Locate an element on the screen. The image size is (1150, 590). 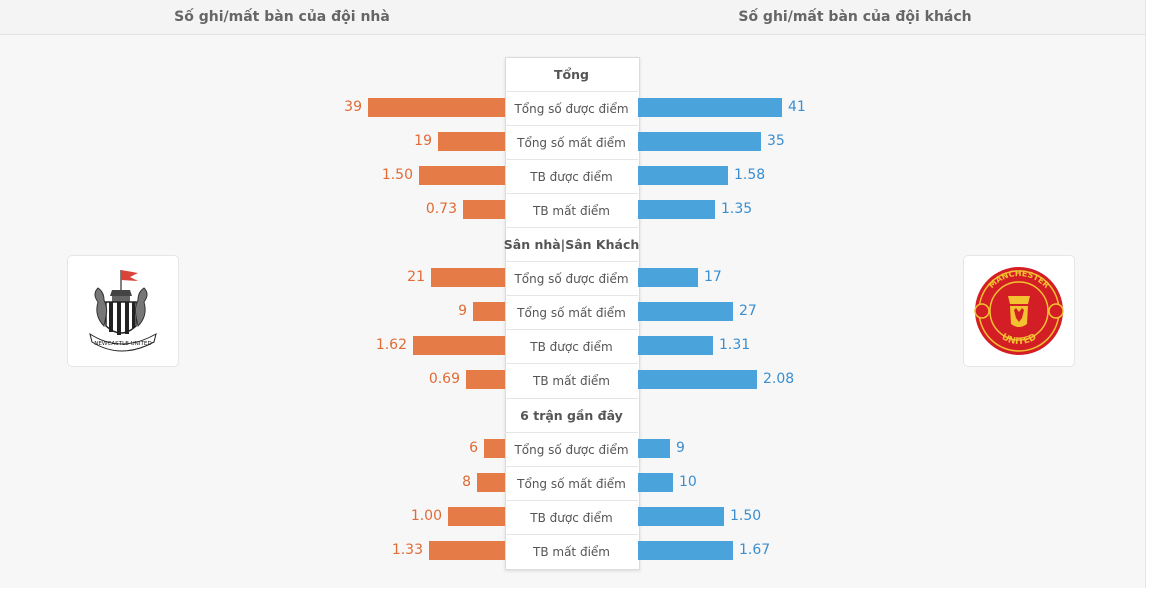
newcastle-united-crest-icon: NEWCASTLE UNITED is located at coordinates (123, 311).